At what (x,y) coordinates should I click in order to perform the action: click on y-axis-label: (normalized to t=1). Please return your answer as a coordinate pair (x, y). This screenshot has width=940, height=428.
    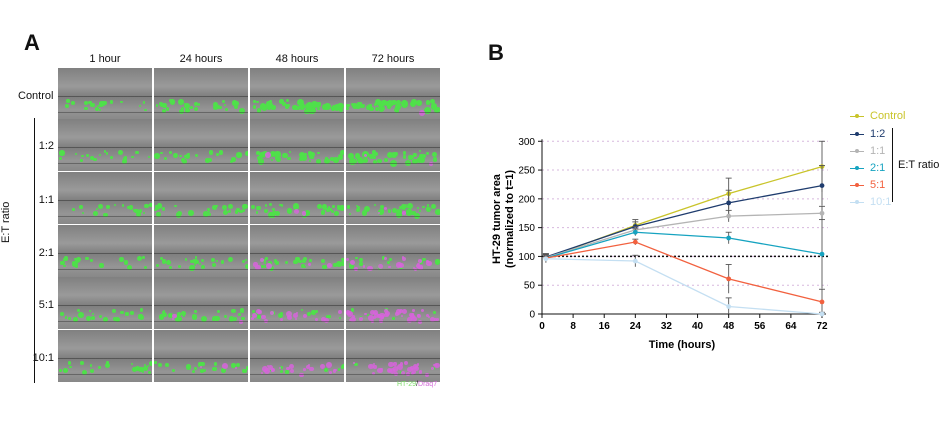
    Looking at the image, I should click on (510, 219).